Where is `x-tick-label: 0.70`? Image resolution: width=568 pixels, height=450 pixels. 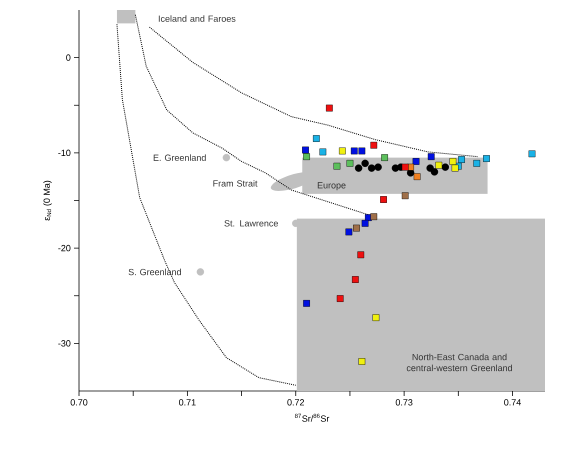 x-tick-label: 0.70 is located at coordinates (79, 402).